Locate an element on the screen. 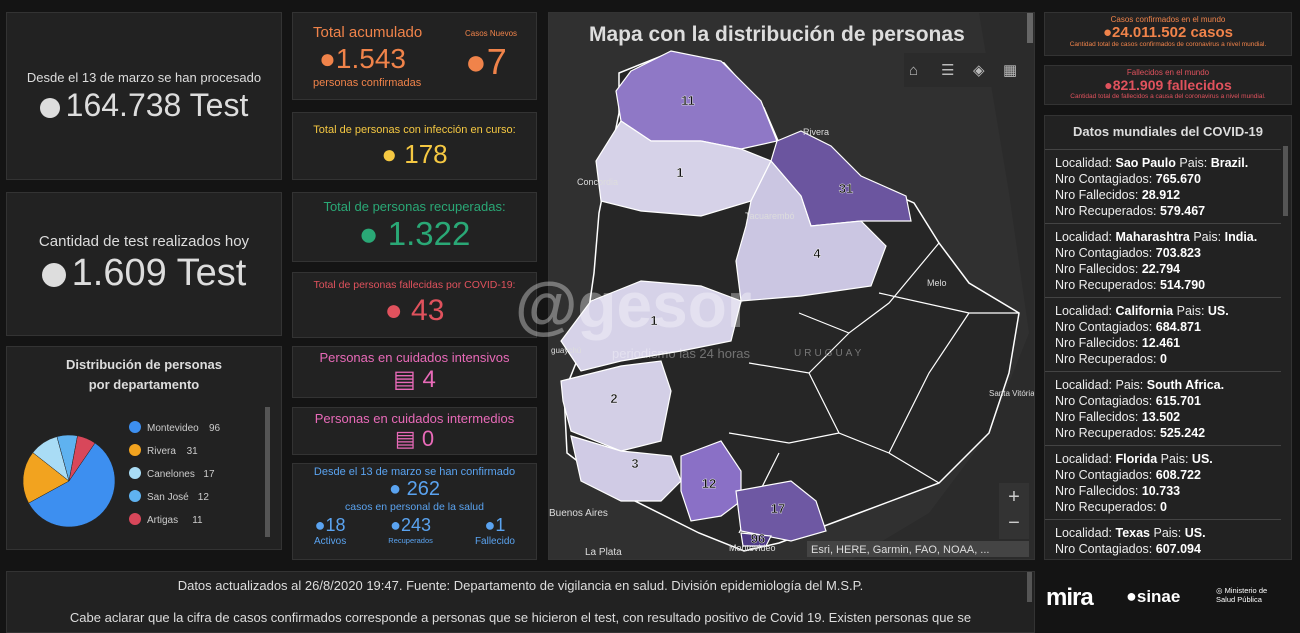 Image resolution: width=1300 pixels, height=633 pixels. place-label: Santa Vitória do Palmar is located at coordinates (1012, 393).